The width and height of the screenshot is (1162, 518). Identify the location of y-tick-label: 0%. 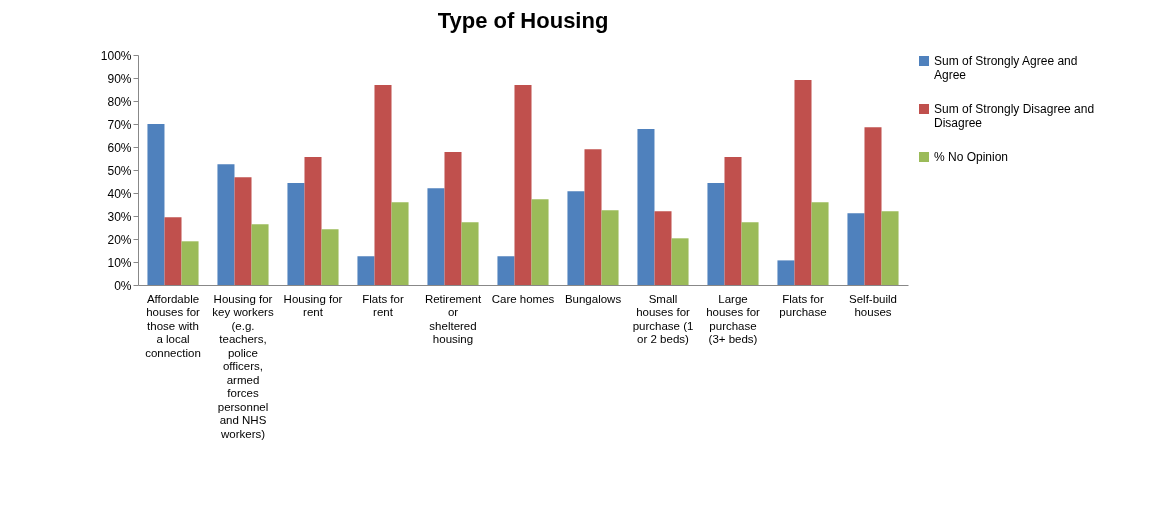
(123, 285).